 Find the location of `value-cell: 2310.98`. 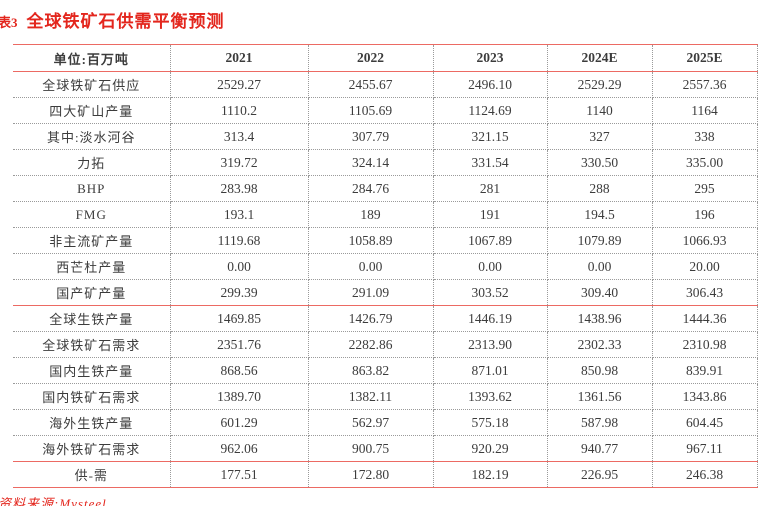

value-cell: 2310.98 is located at coordinates (705, 344).